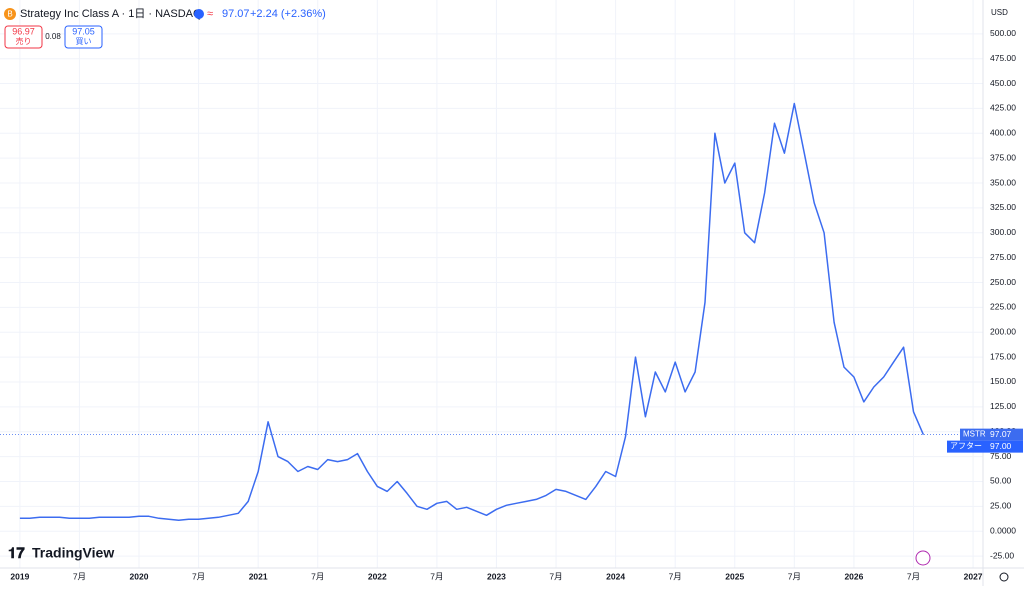  What do you see at coordinates (1001, 434) in the screenshot?
I see `last-price-value: 97.07` at bounding box center [1001, 434].